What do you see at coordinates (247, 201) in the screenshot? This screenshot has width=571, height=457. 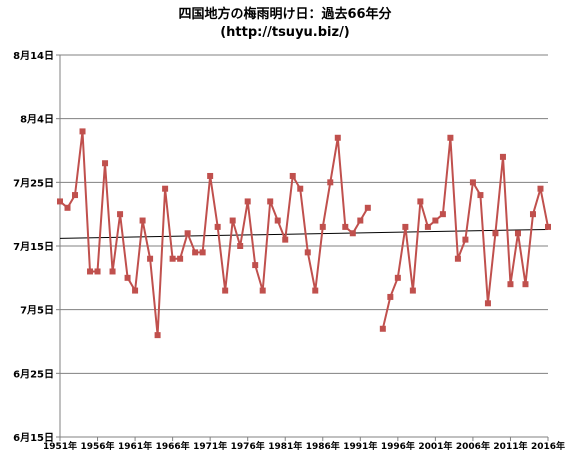 I see `data-point-1976` at bounding box center [247, 201].